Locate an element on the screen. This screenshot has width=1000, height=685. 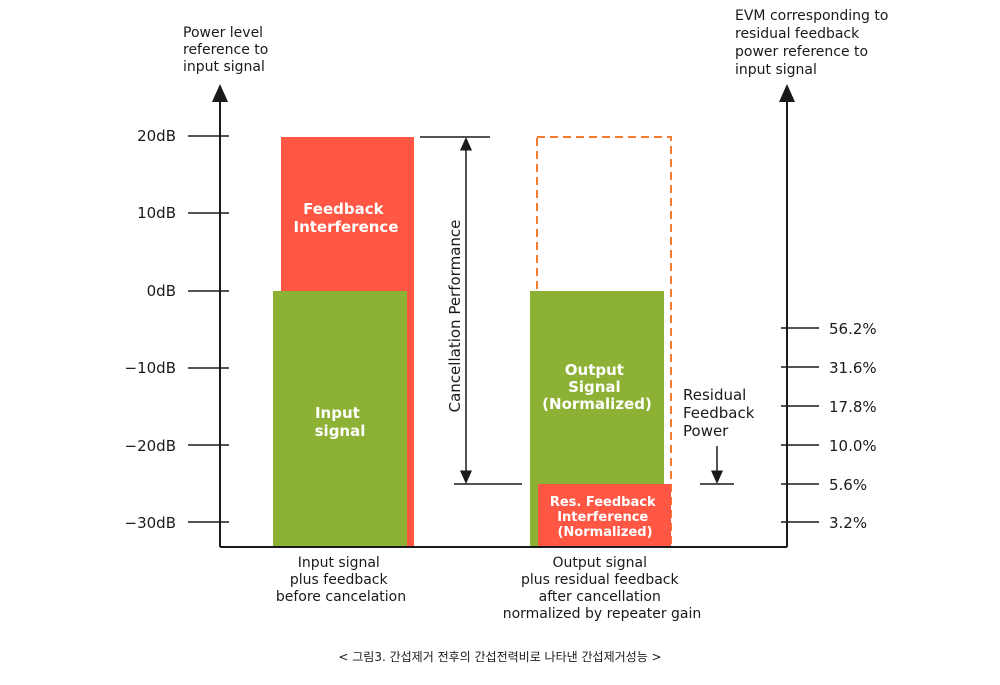
bar-label-line: Input is located at coordinates (337, 413).